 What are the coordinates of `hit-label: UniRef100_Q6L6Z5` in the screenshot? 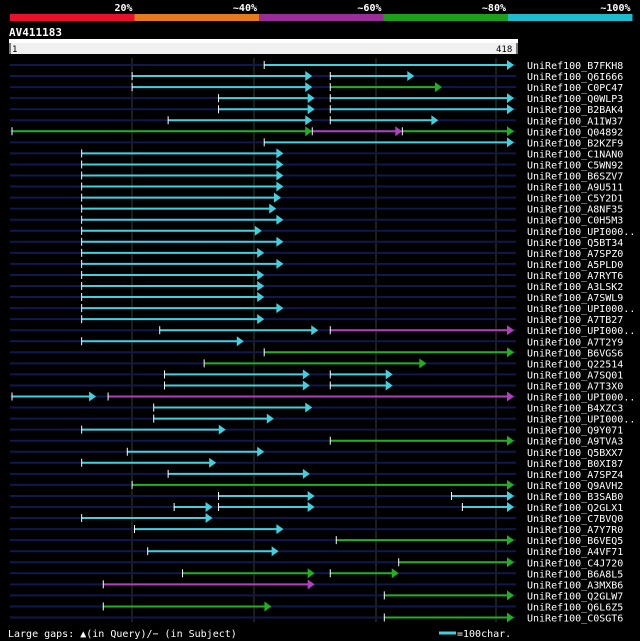 It's located at (575, 607).